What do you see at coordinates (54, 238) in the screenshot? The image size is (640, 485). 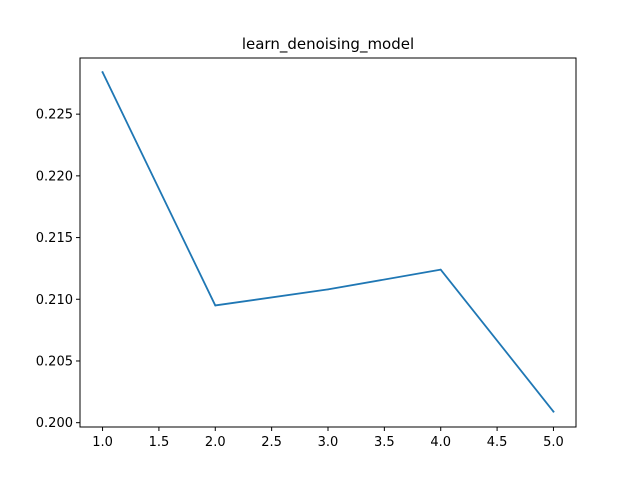 I see `y-tick-label: 0.215` at bounding box center [54, 238].